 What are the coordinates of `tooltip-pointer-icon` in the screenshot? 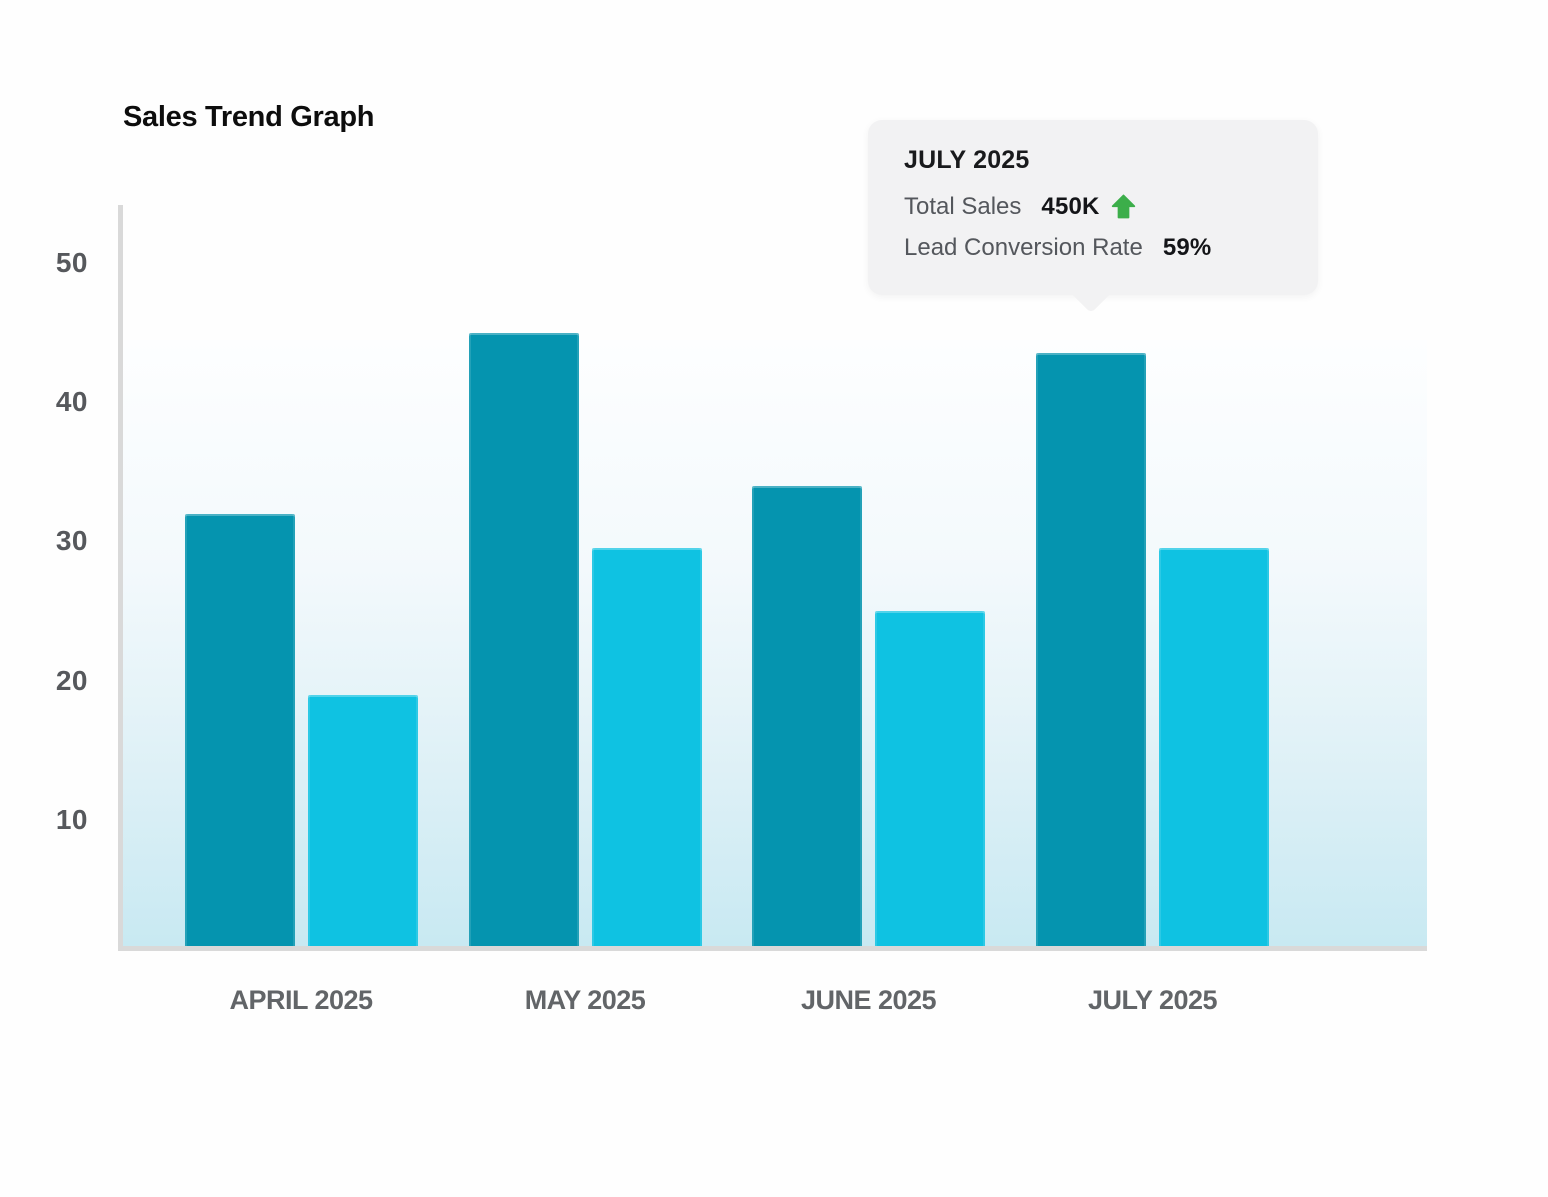 It's located at (1091, 292).